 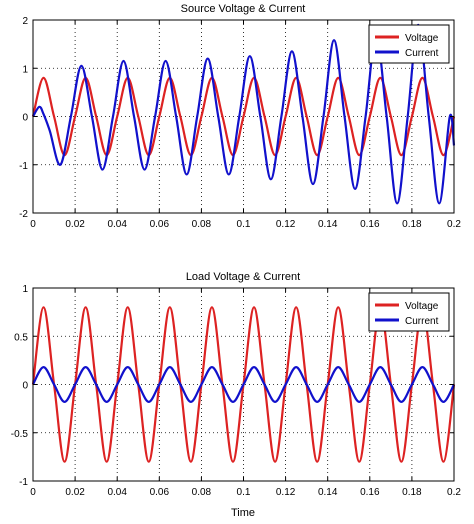 I want to click on y-tick-label: -0.5, so click(x=20, y=434).